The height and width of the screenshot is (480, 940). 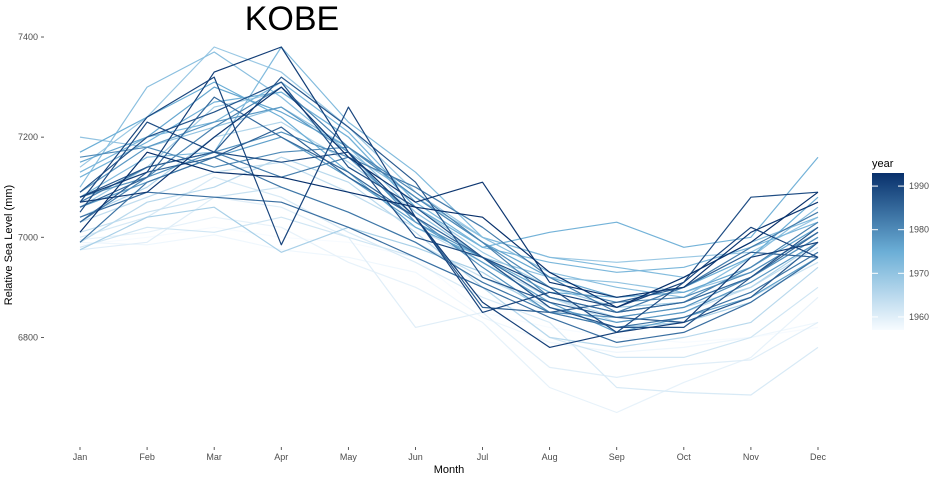 What do you see at coordinates (281, 457) in the screenshot?
I see `x-tick-label: Apr` at bounding box center [281, 457].